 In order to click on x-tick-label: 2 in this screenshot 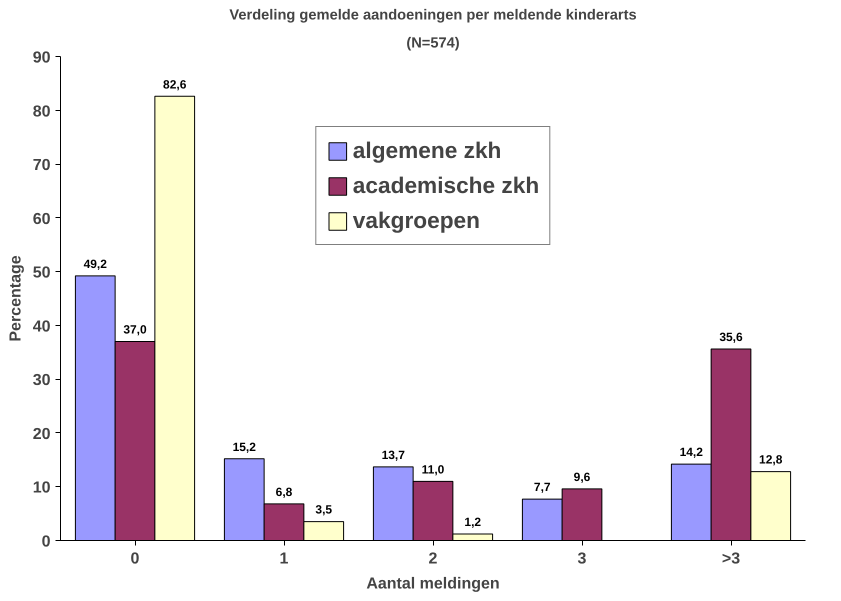, I will do `click(433, 559)`.